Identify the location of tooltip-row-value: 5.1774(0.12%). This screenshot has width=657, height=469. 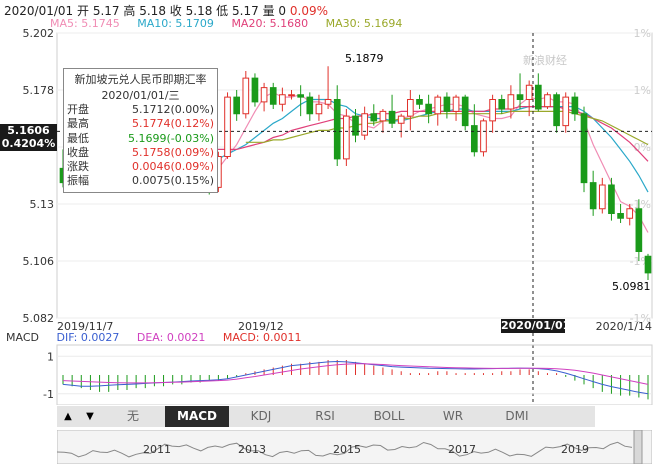
(172, 124).